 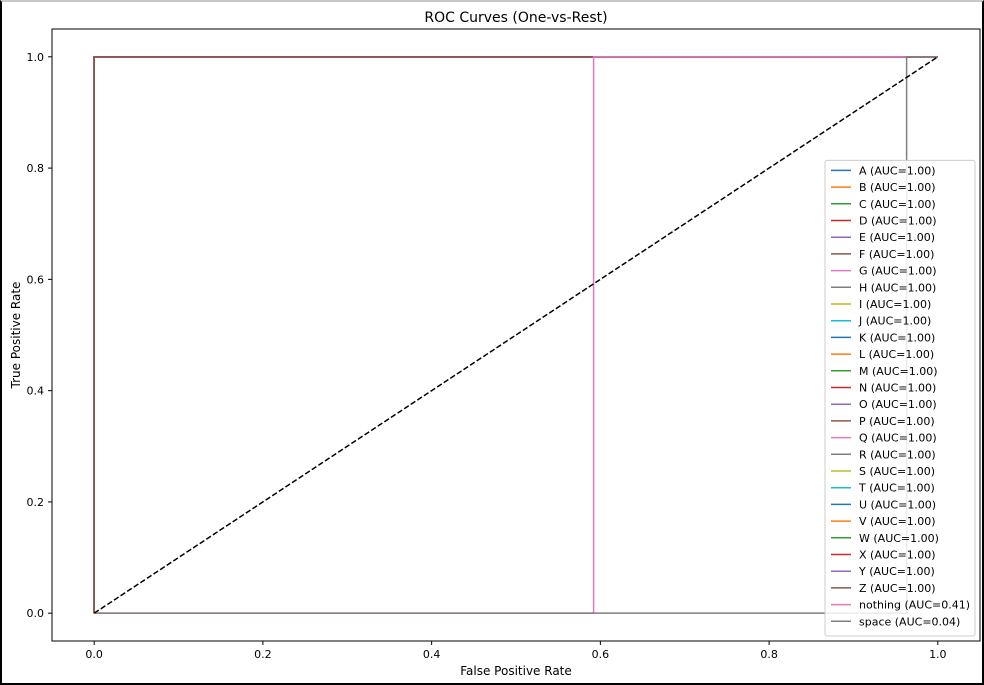 What do you see at coordinates (601, 654) in the screenshot?
I see `x-tick-label: 0.6` at bounding box center [601, 654].